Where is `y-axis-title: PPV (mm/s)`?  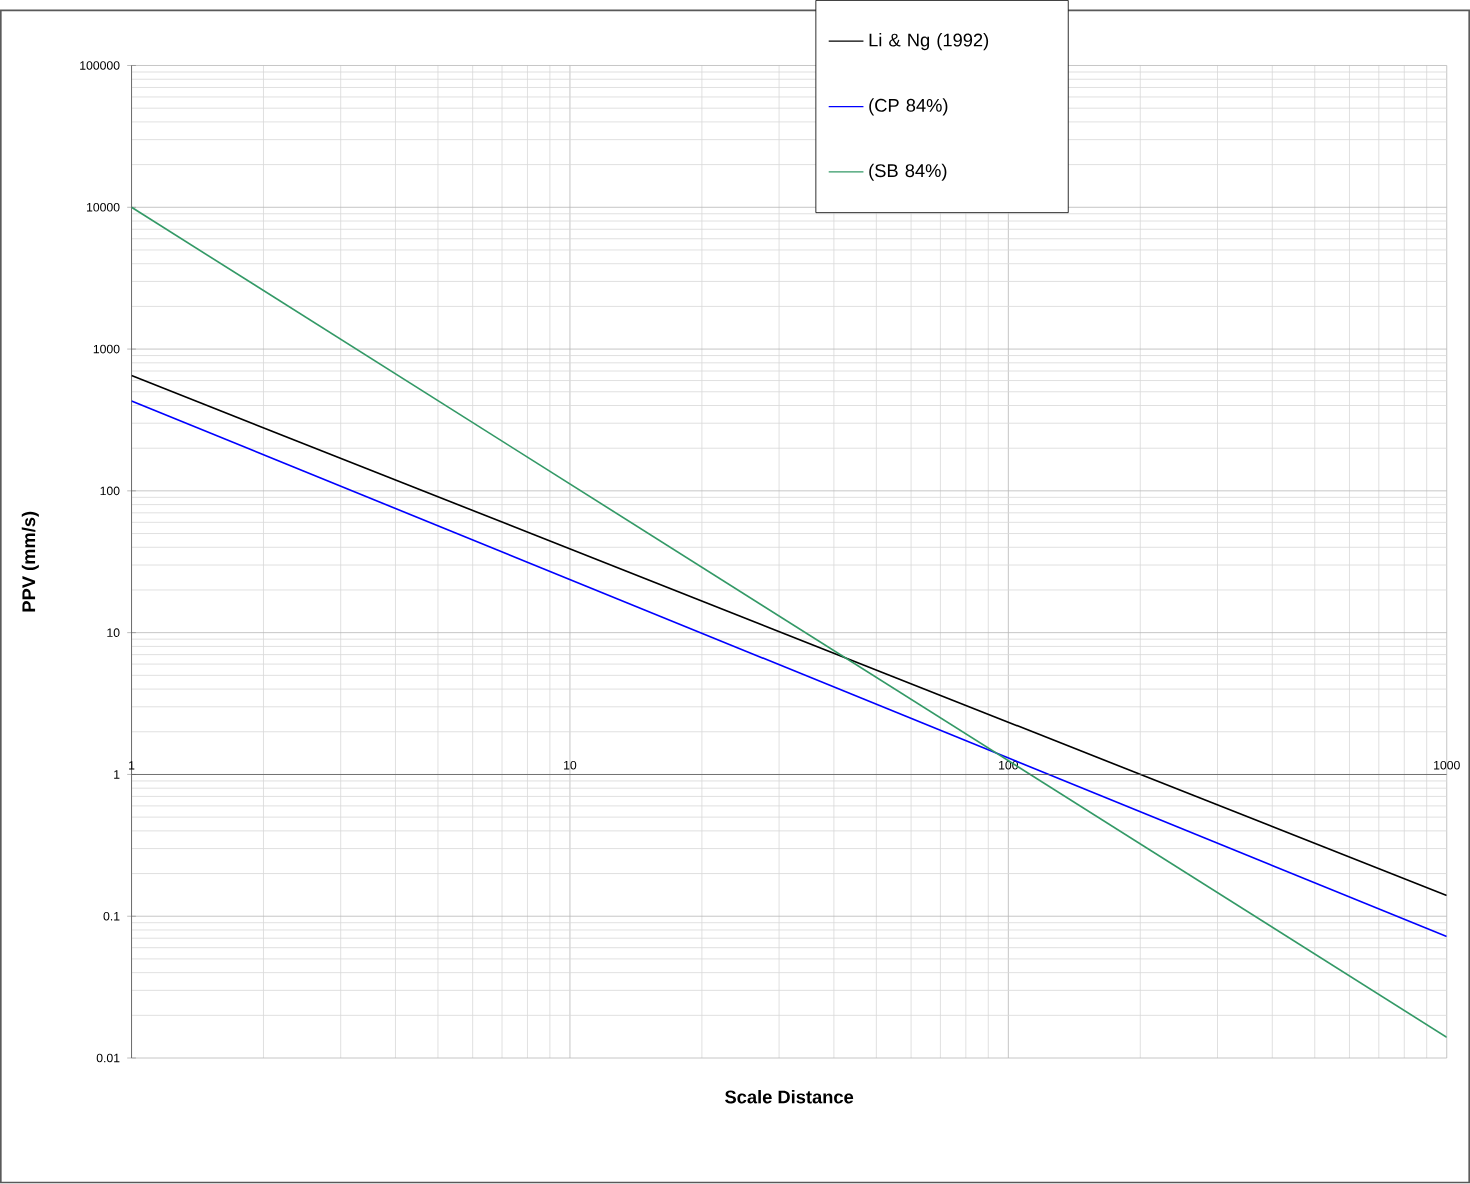
y-axis-title: PPV (mm/s) is located at coordinates (30, 562).